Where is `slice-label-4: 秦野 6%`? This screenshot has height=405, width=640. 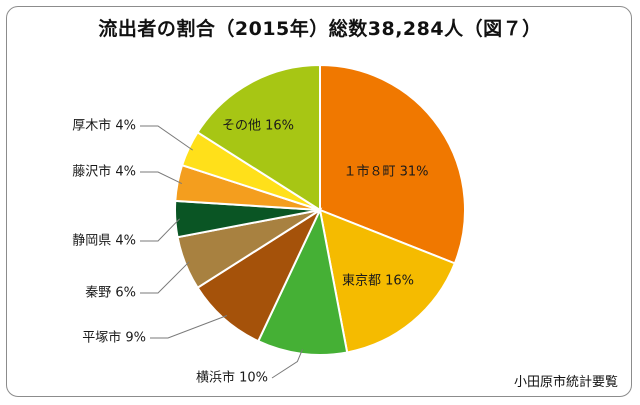 slice-label-4: 秦野 6% is located at coordinates (110, 293).